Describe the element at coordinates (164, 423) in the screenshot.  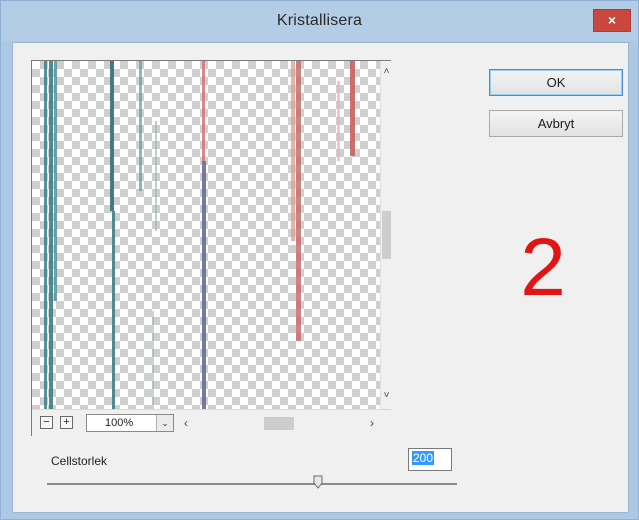
I see `chevron-down-icon: ⌄` at that location.